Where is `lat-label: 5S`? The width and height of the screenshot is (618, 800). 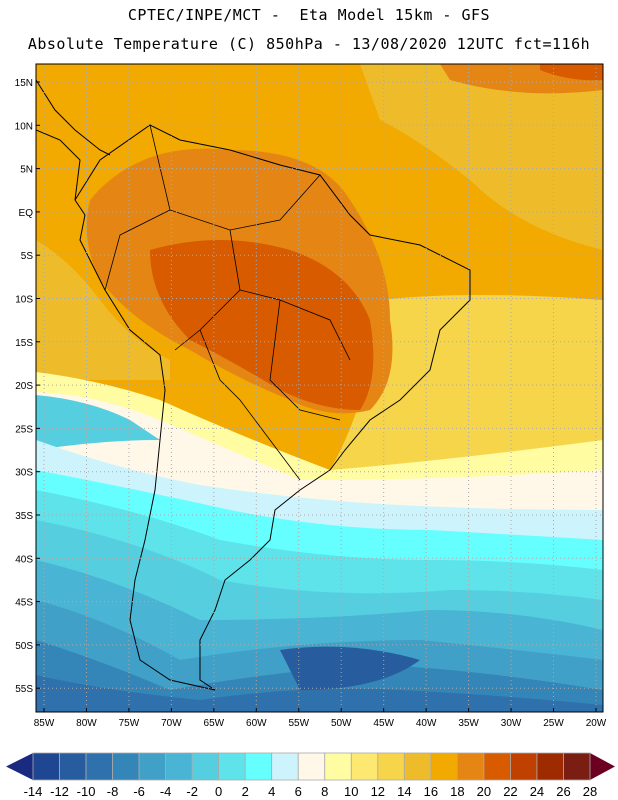
lat-label: 5S is located at coordinates (27, 256).